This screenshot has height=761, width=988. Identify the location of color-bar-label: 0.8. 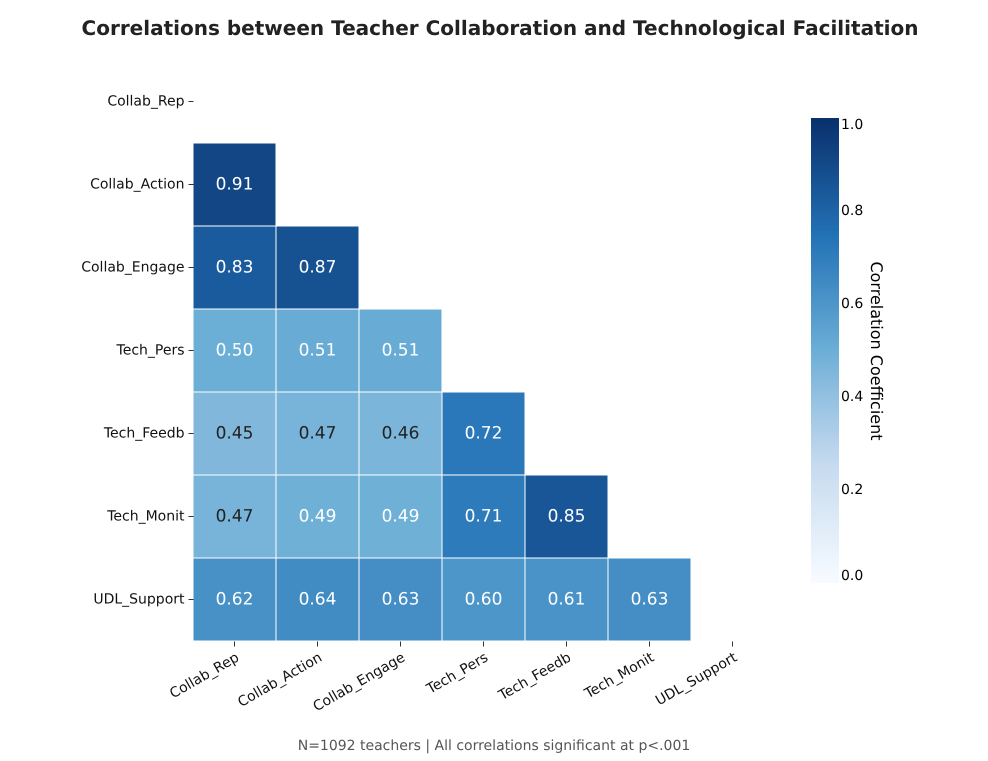
(852, 211).